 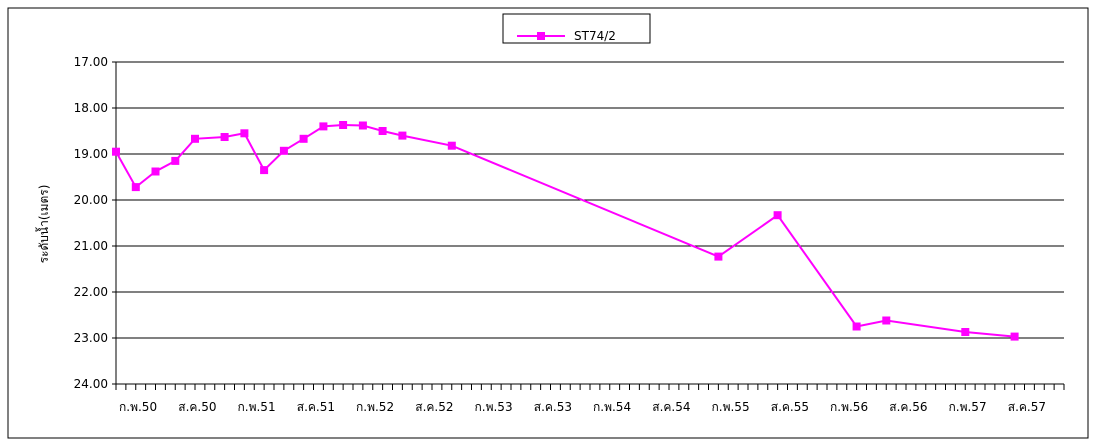 I want to click on x-tick-label: ส.ค.53, so click(x=553, y=407).